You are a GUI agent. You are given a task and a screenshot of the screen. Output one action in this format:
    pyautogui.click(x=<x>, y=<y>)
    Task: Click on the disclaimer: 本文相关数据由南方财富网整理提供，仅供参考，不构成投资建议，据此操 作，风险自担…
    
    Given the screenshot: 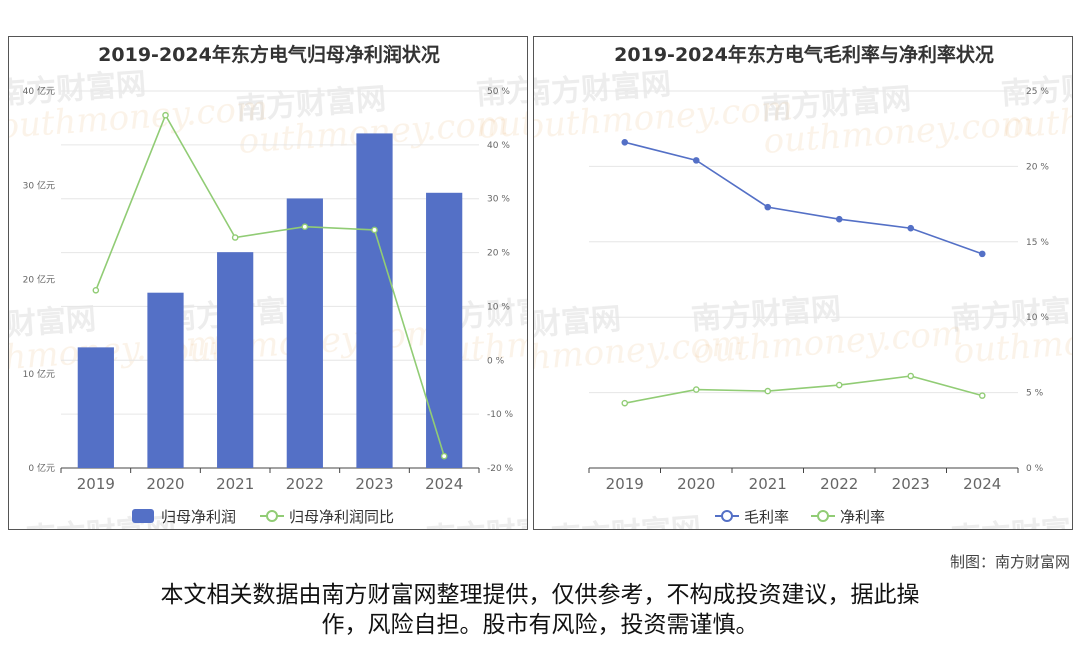 What is the action you would take?
    pyautogui.click(x=540, y=610)
    